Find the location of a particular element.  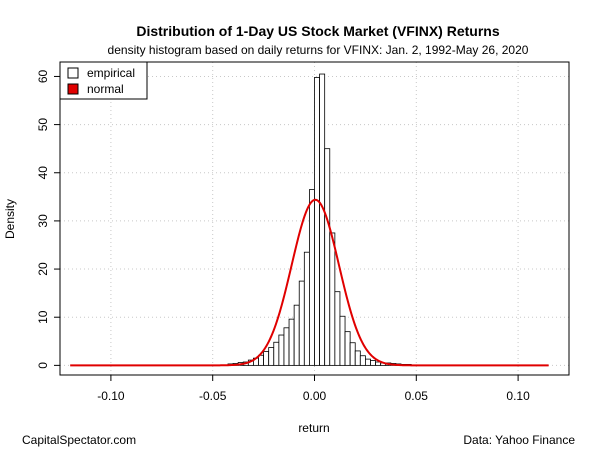

footer-source-right: Data: Yahoo Finance is located at coordinates (519, 440).